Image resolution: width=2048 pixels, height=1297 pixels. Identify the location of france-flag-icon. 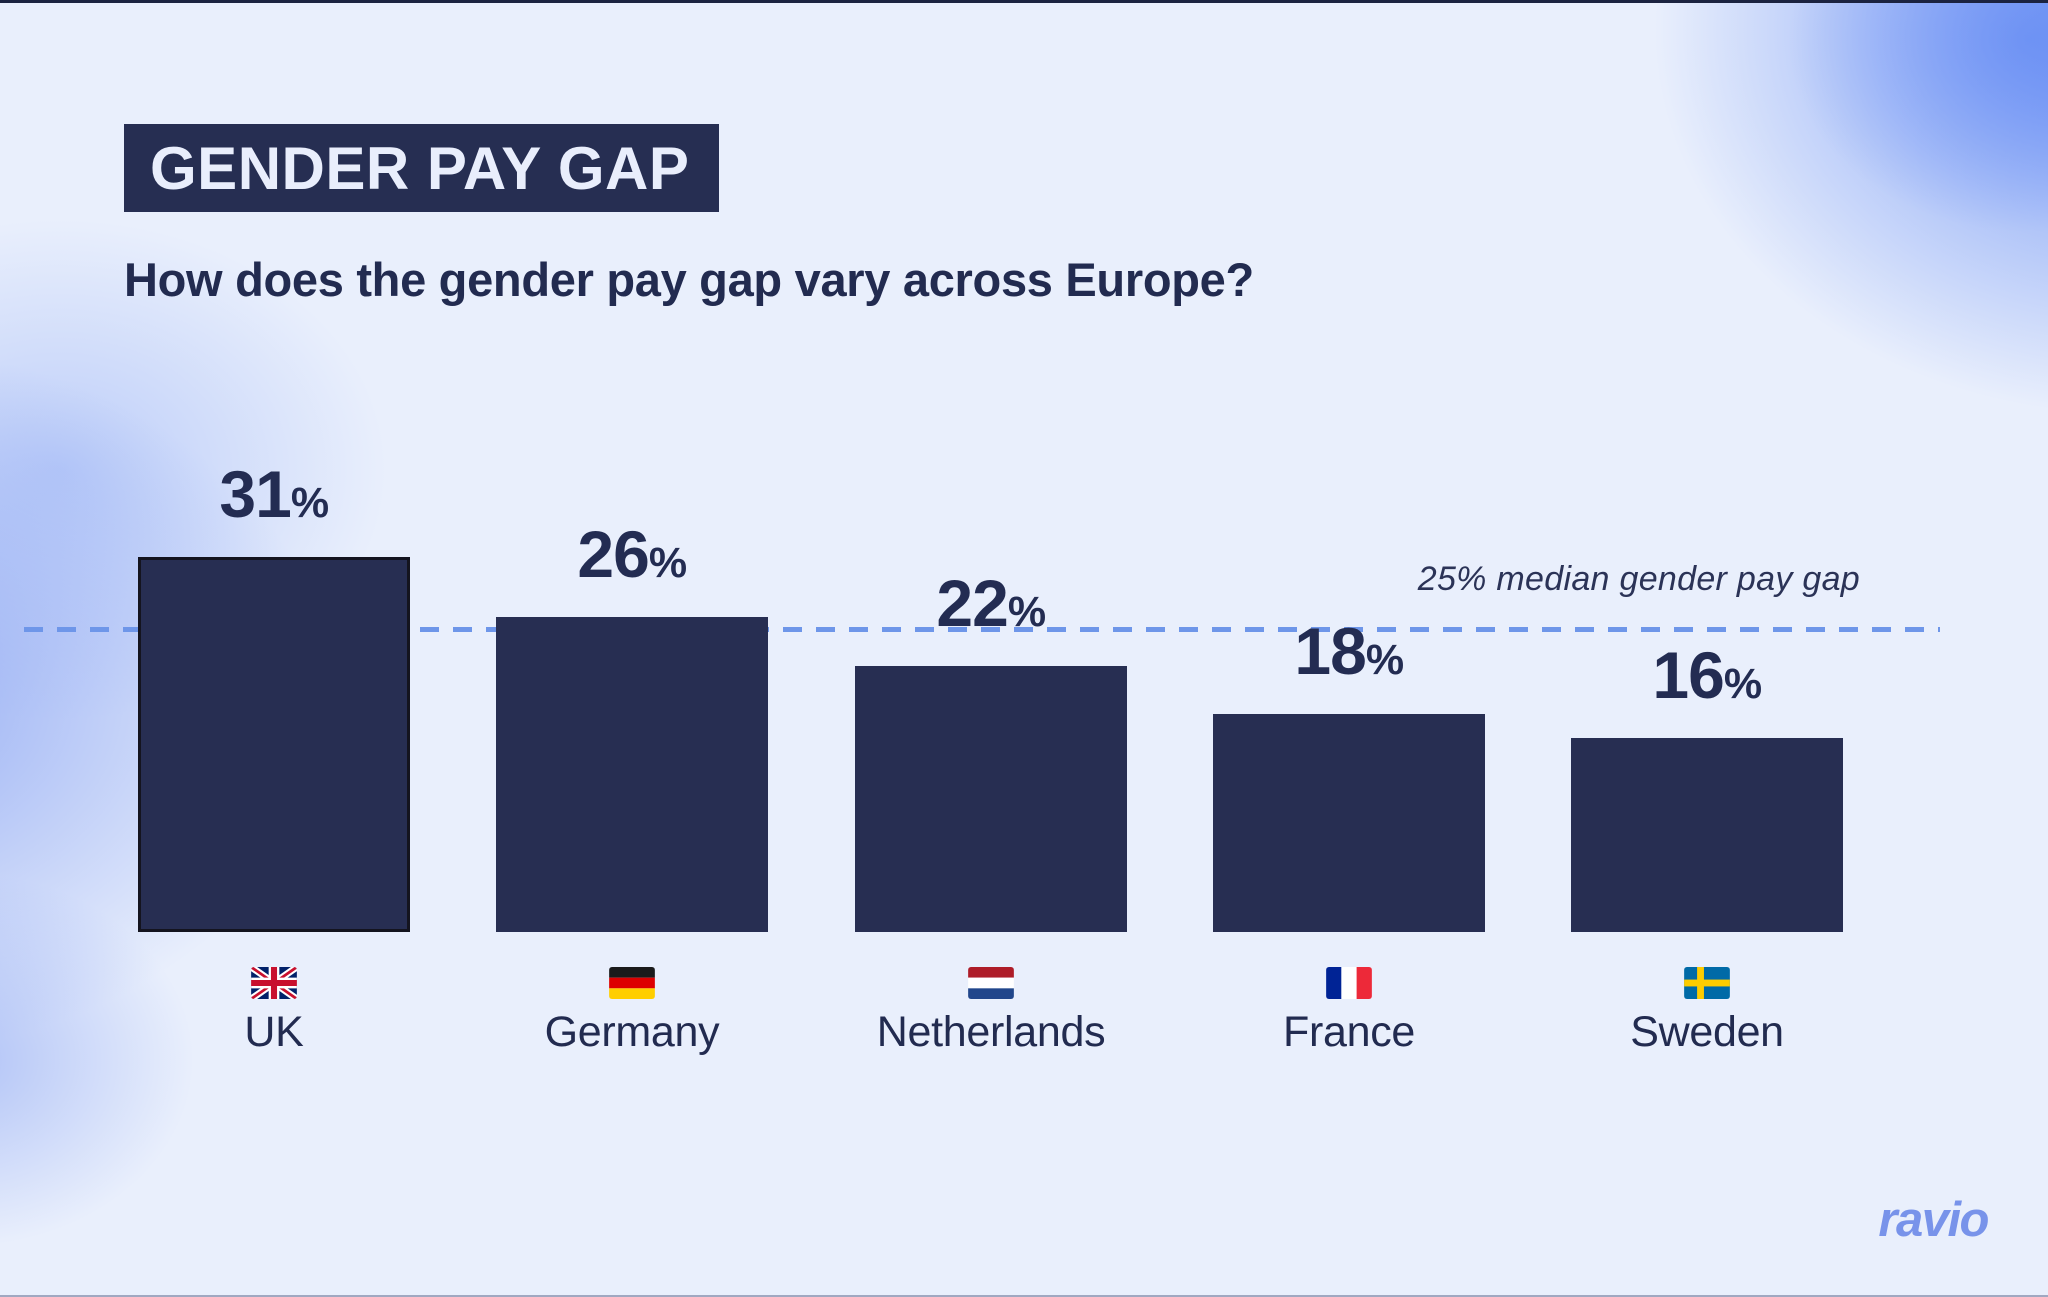
(1349, 983).